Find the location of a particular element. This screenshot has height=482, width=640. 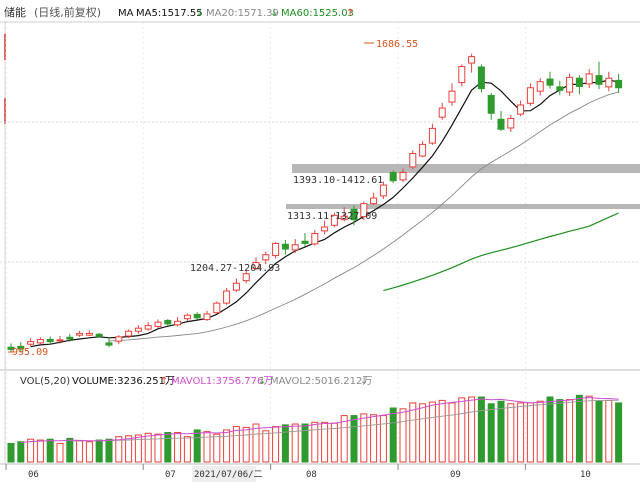

gap-band-lower is located at coordinates (463, 206).